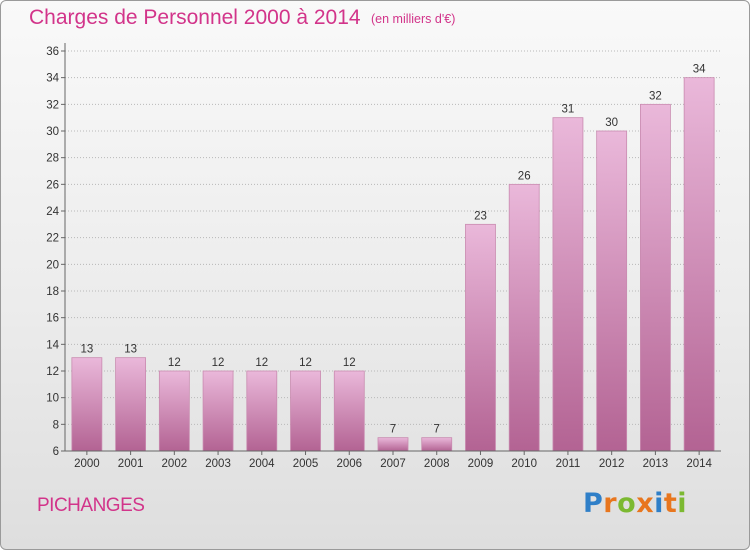 The height and width of the screenshot is (550, 750). What do you see at coordinates (56, 425) in the screenshot?
I see `y-tick-label: 8` at bounding box center [56, 425].